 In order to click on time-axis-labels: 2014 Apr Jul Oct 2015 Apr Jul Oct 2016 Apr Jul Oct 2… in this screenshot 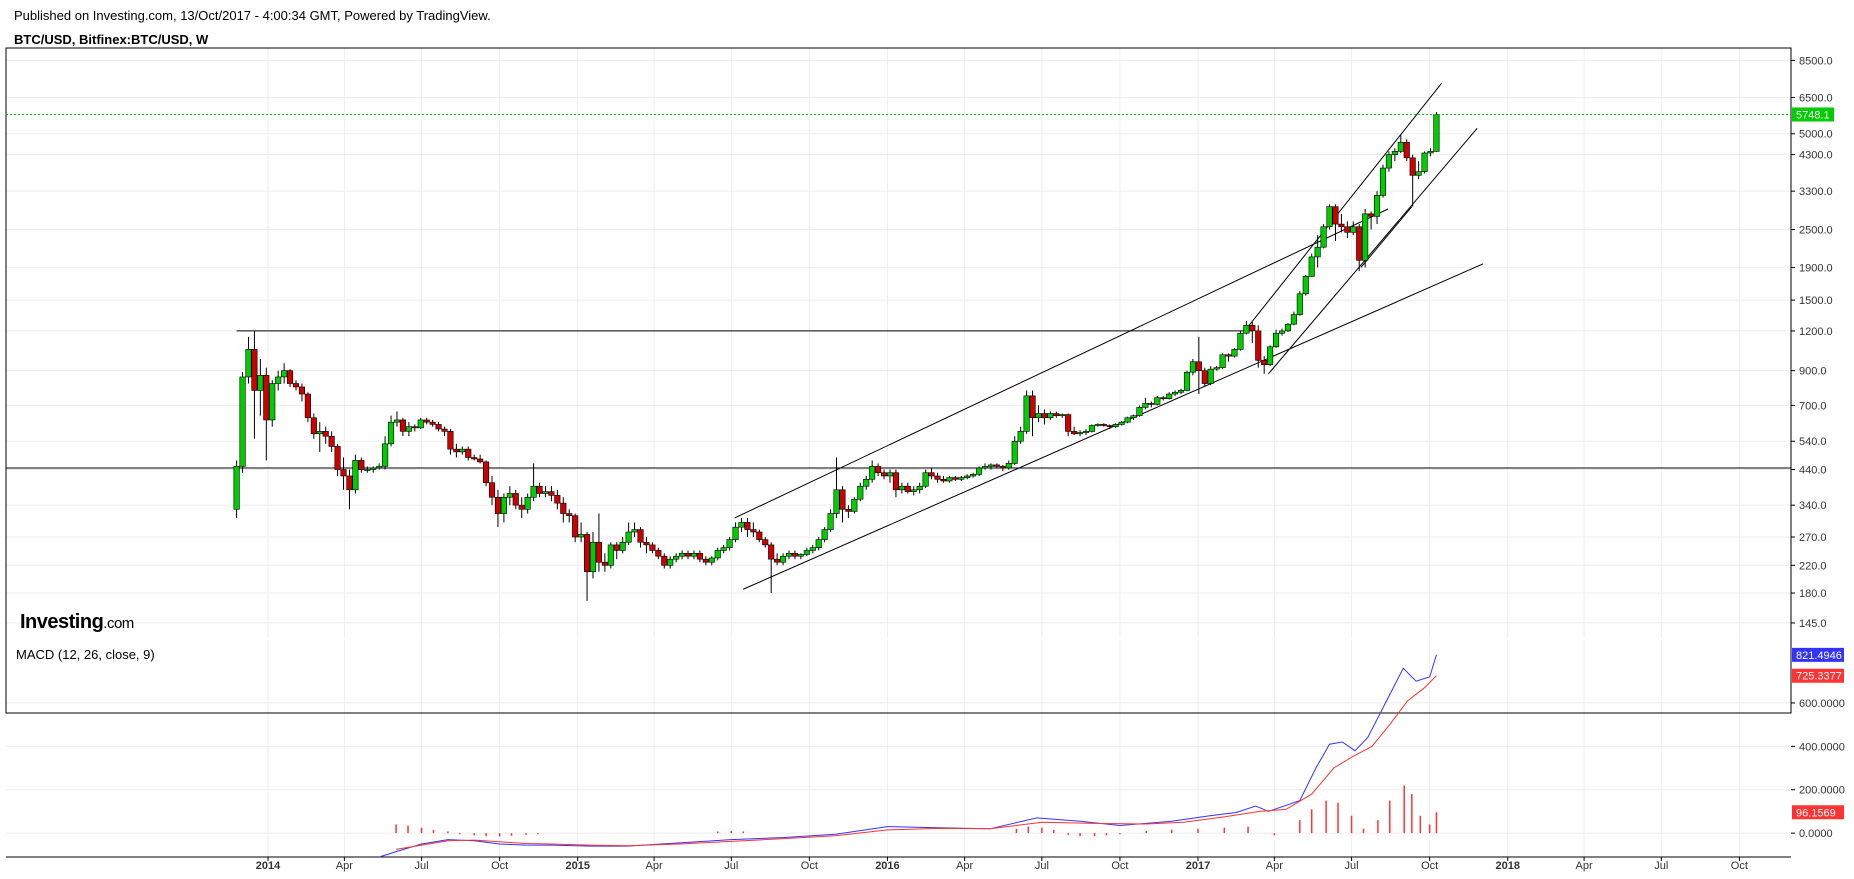, I will do `click(1002, 864)`.